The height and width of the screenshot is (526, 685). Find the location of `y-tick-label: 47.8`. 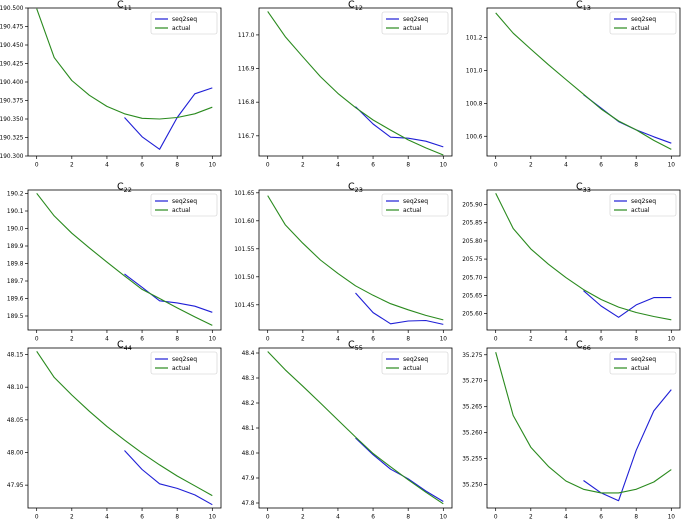

y-tick-label: 47.8 is located at coordinates (248, 504).